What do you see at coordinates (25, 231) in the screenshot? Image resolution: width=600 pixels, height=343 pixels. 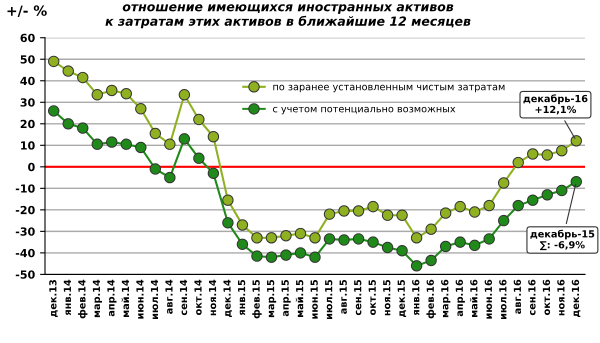 I see `y-tick-label: -30` at bounding box center [25, 231].